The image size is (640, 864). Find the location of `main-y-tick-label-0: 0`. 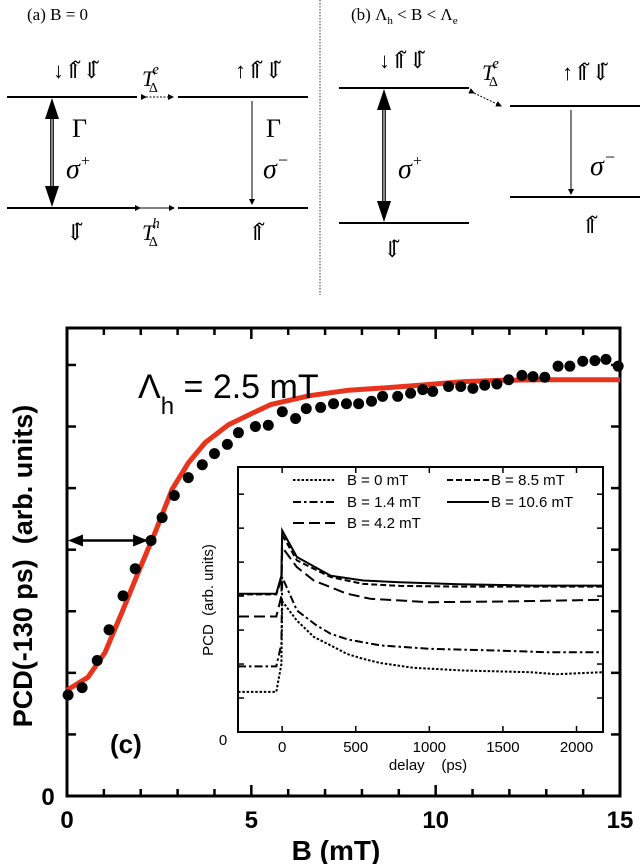

main-y-tick-label-0: 0 is located at coordinates (47, 797).